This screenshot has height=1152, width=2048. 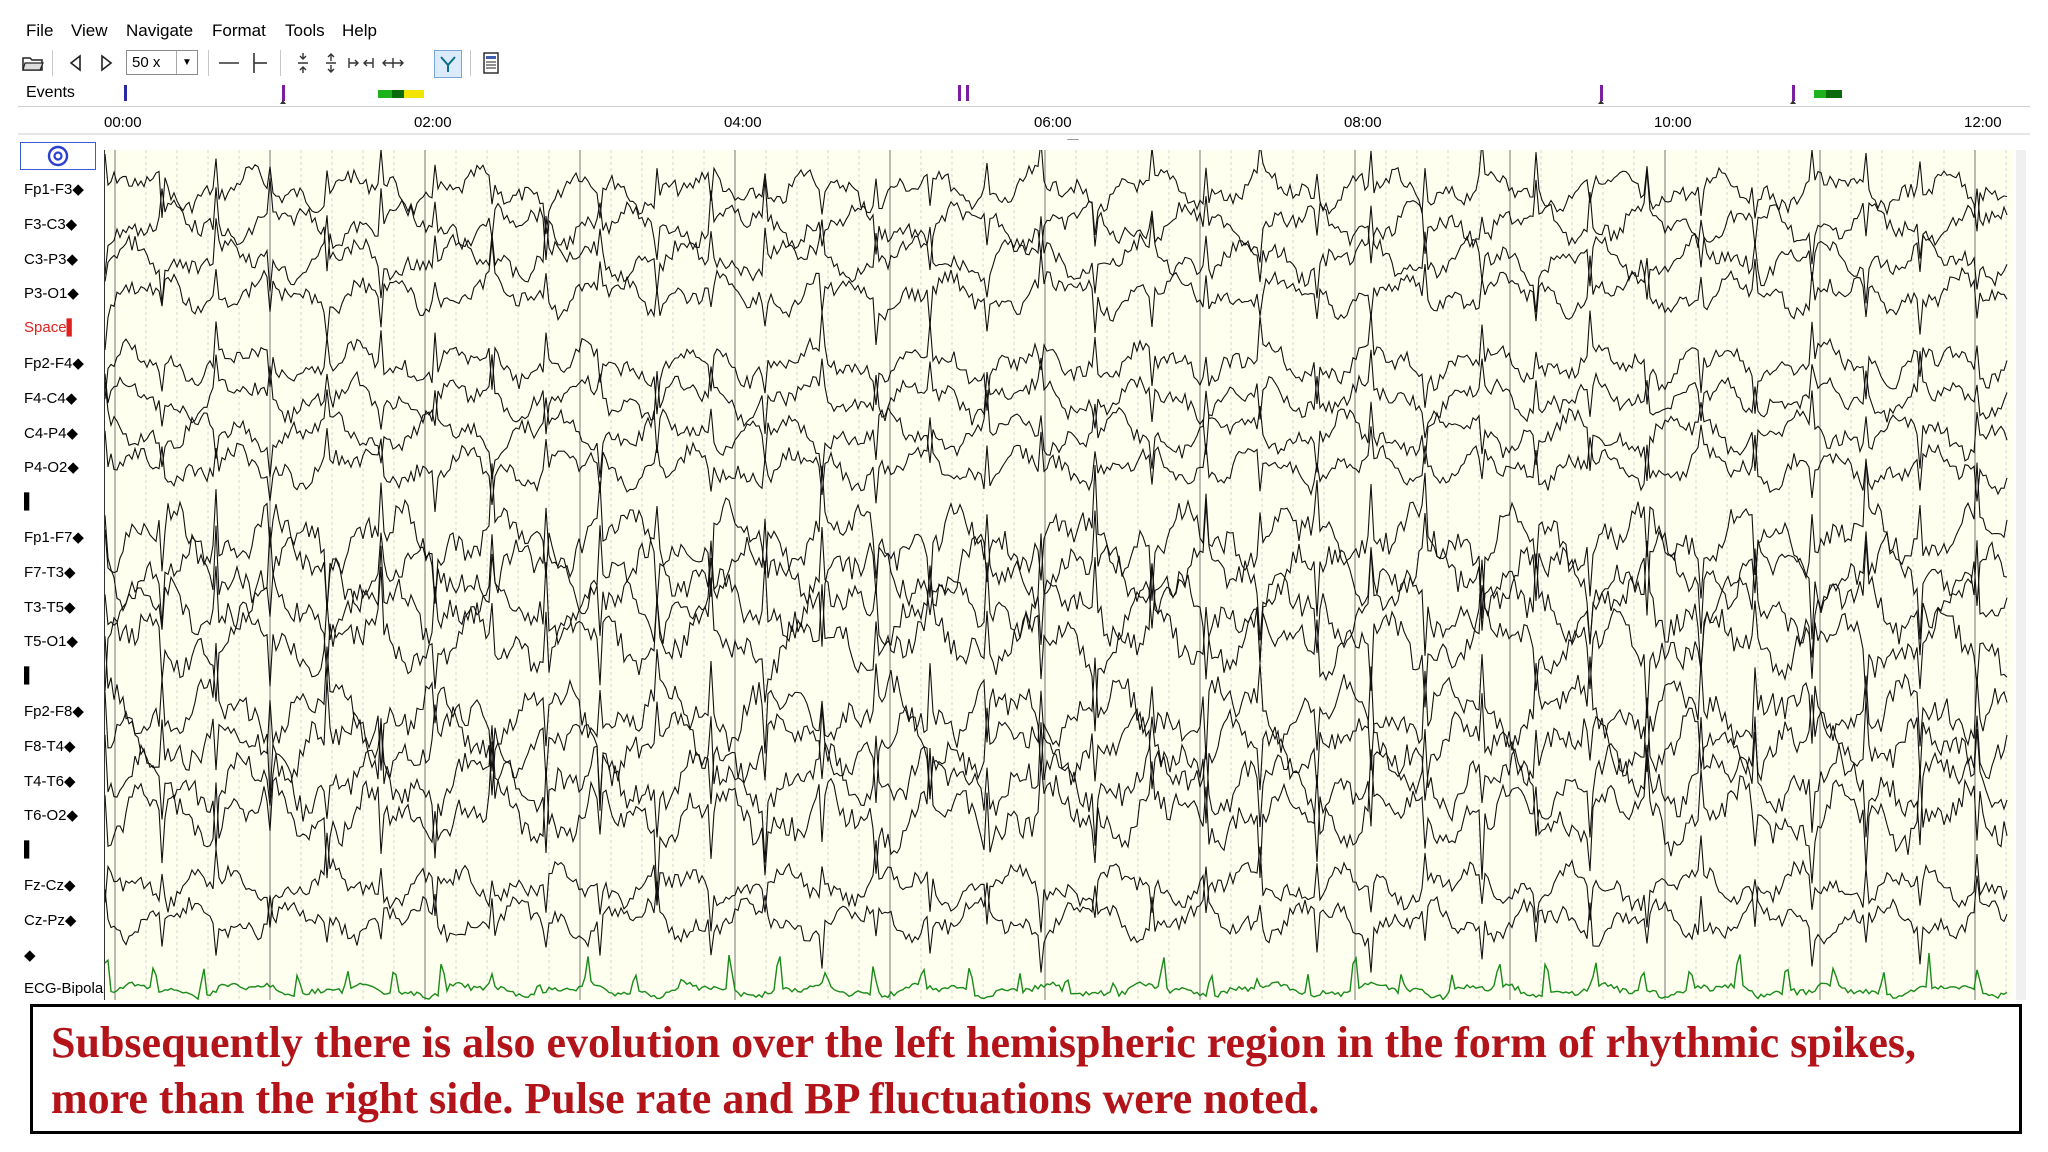 What do you see at coordinates (51, 816) in the screenshot?
I see `channel-label: T6-O2◆` at bounding box center [51, 816].